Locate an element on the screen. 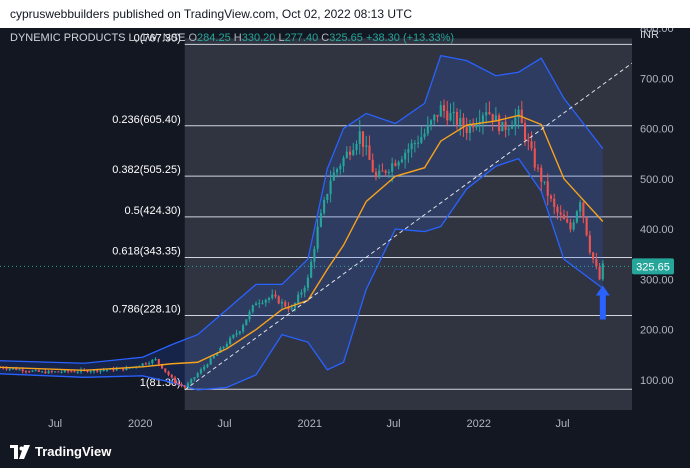 This screenshot has height=468, width=690. fib-level-label: 0.618(343.35) is located at coordinates (146, 252).